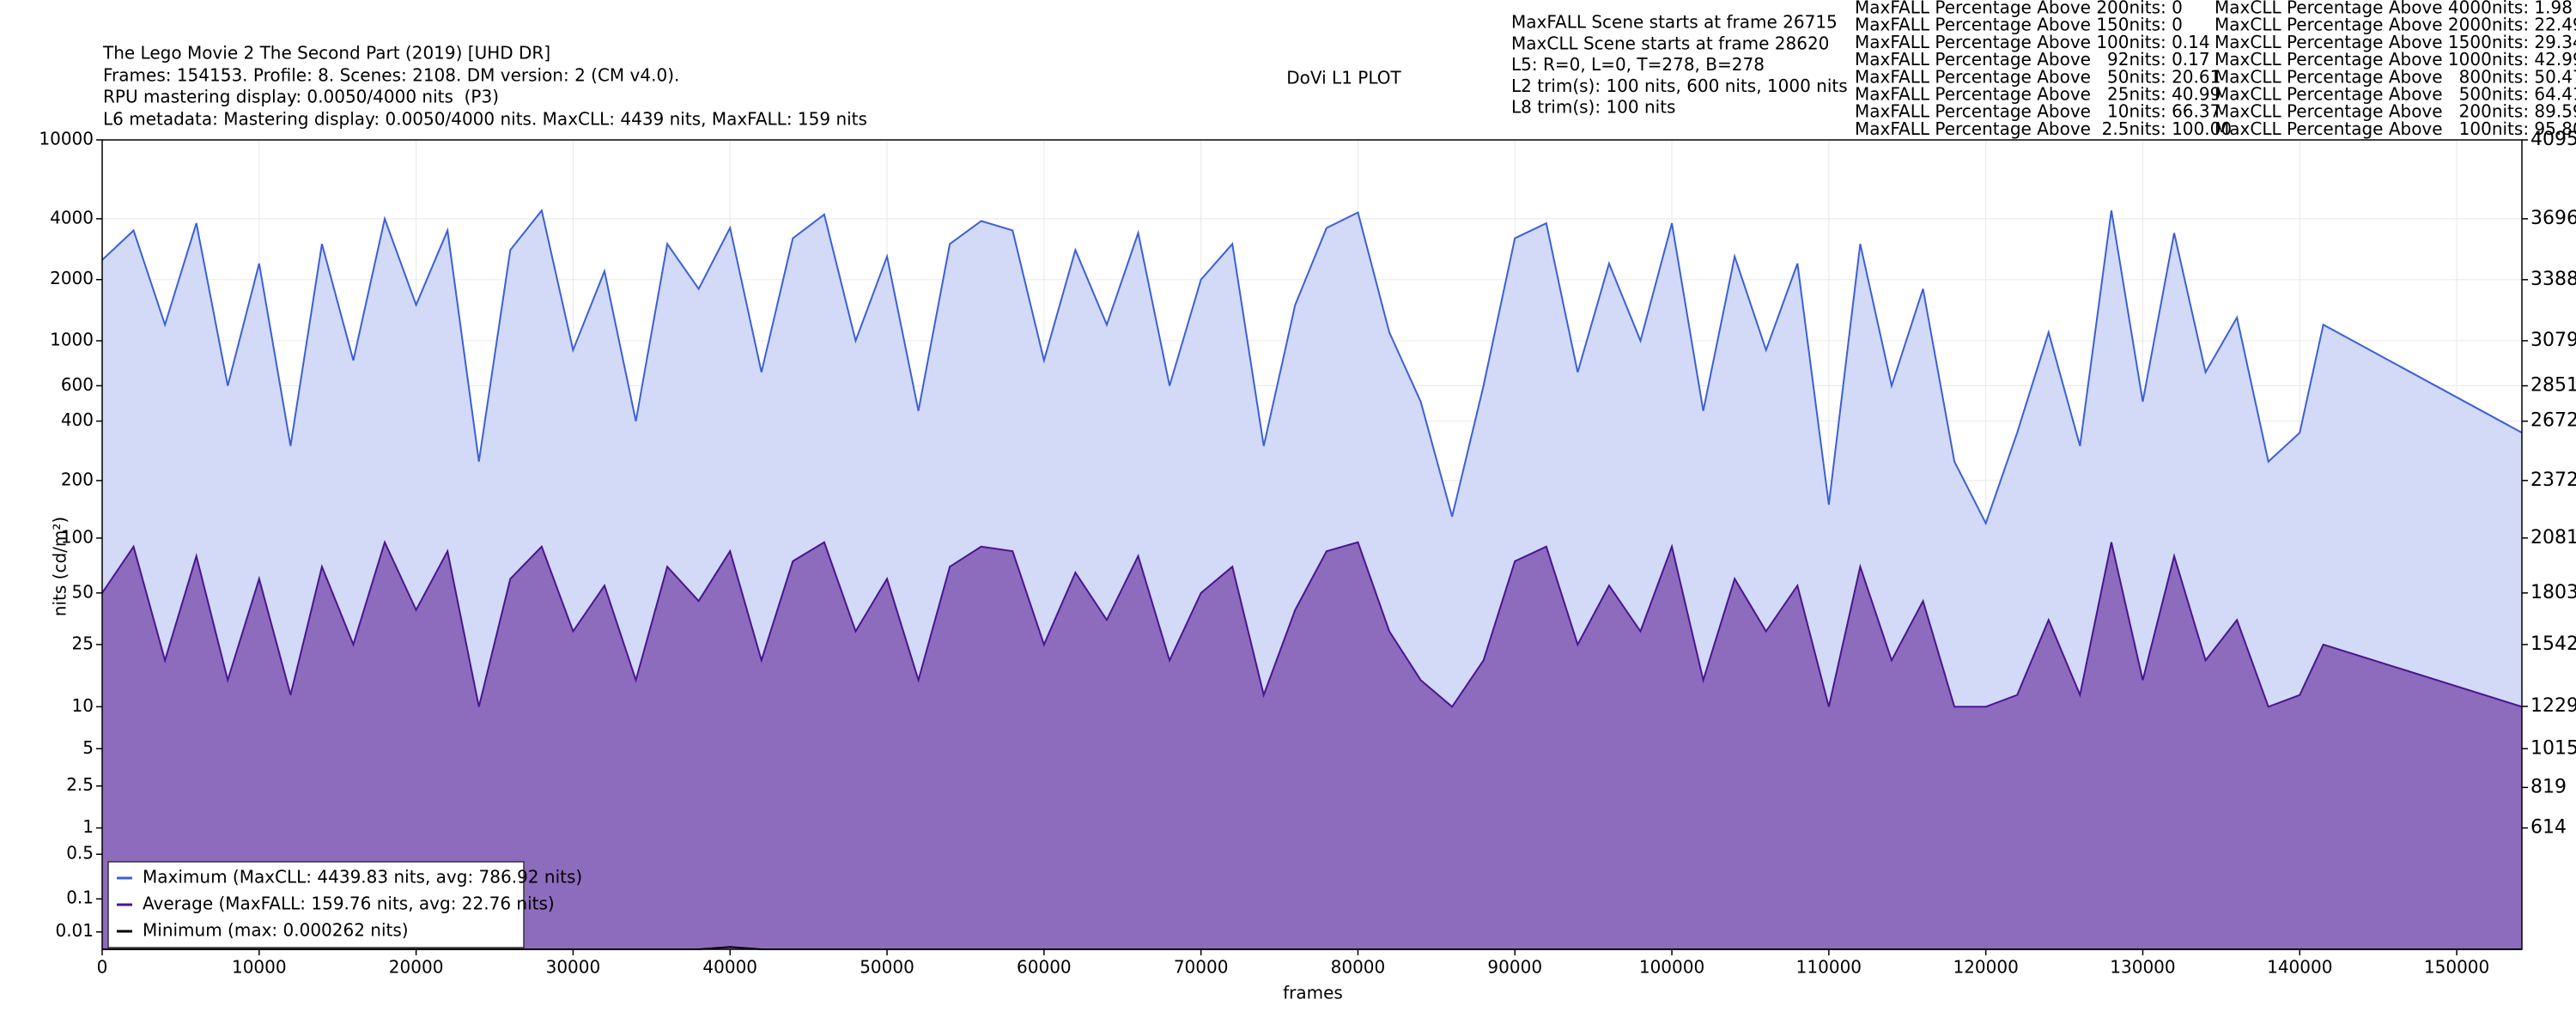 The image size is (2576, 1030). I want to click on y2-tick-label: 2081, so click(2553, 537).